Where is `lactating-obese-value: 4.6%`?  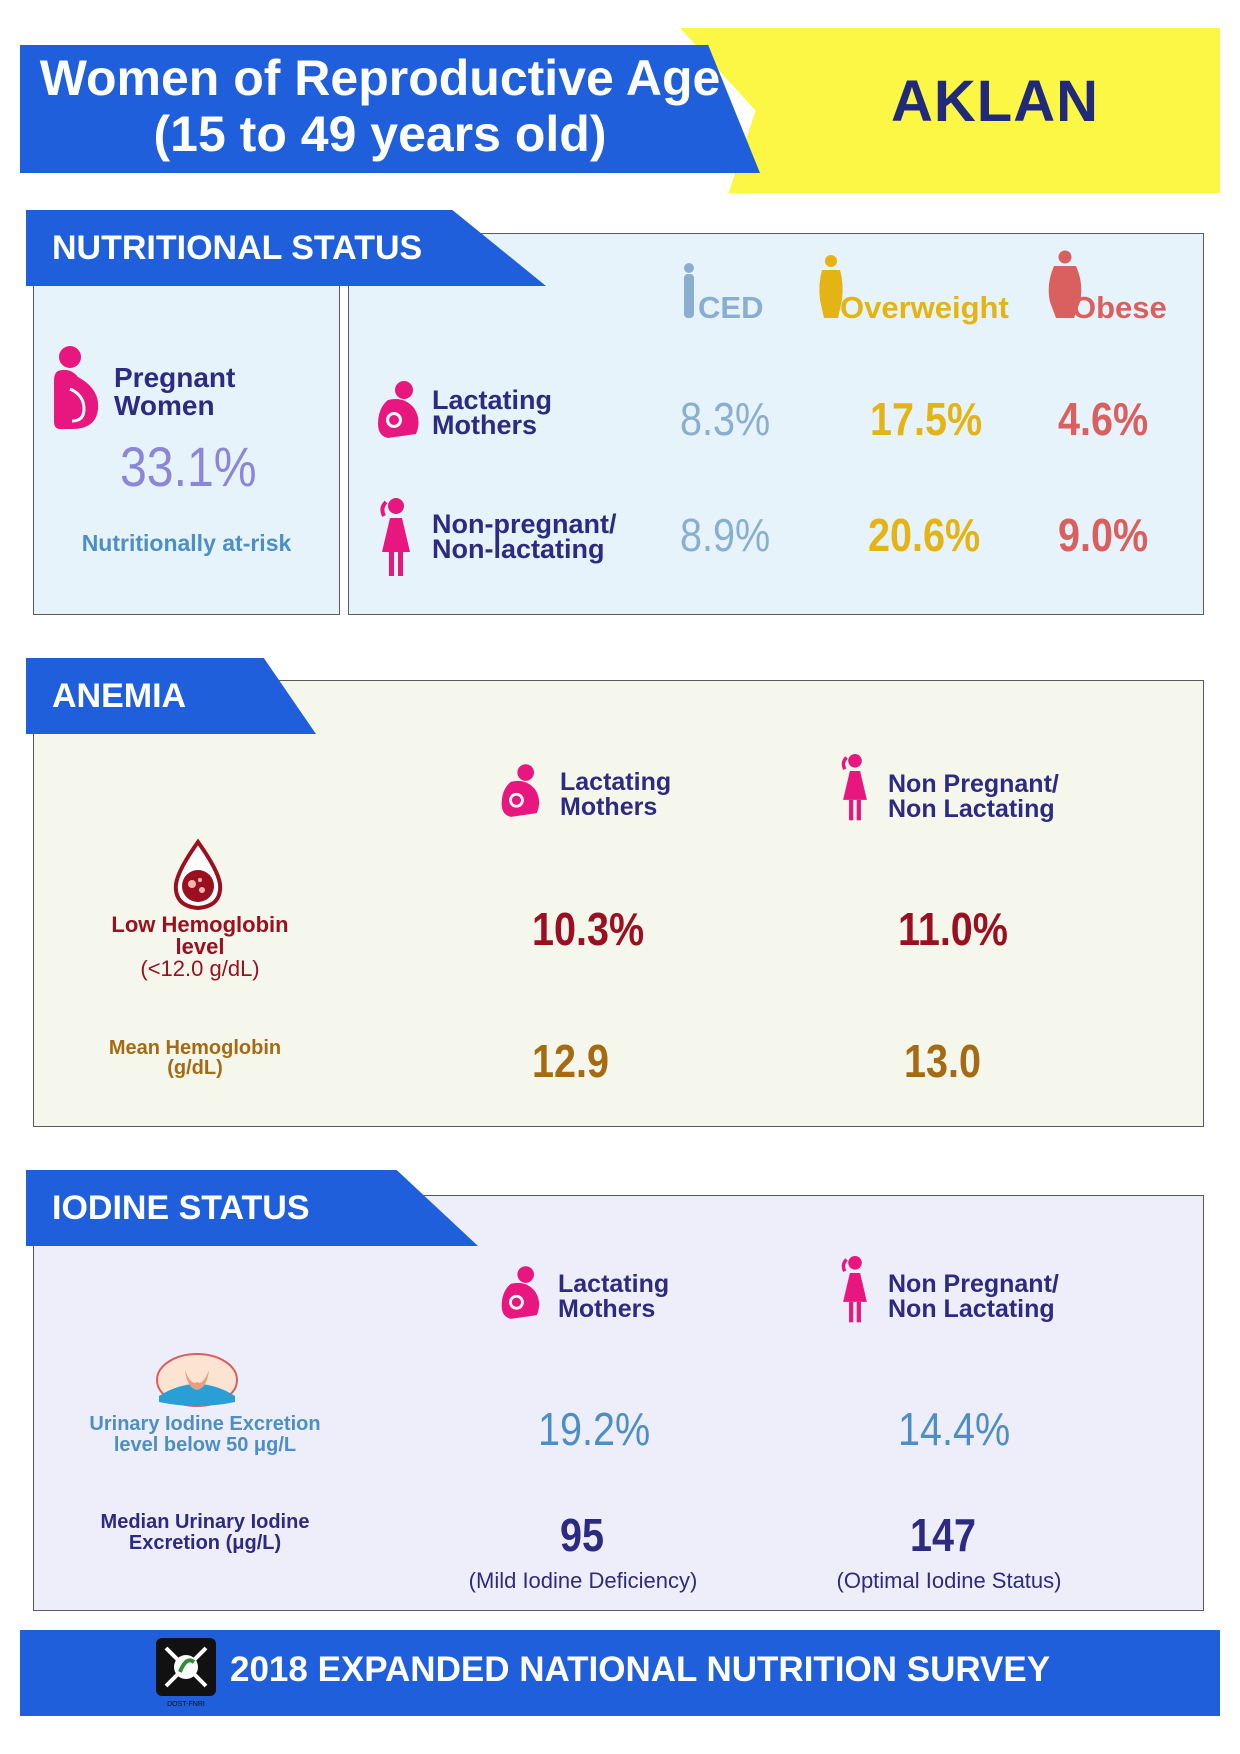 lactating-obese-value: 4.6% is located at coordinates (1103, 419).